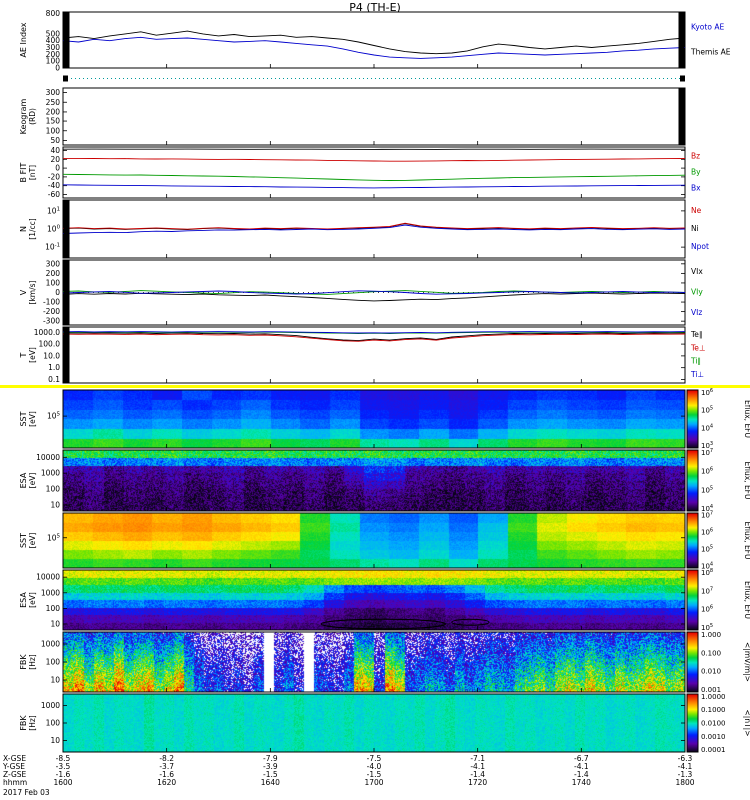 This screenshot has width=750, height=800. Describe the element at coordinates (23, 172) in the screenshot. I see `ylabel-bfit: B FIT` at that location.